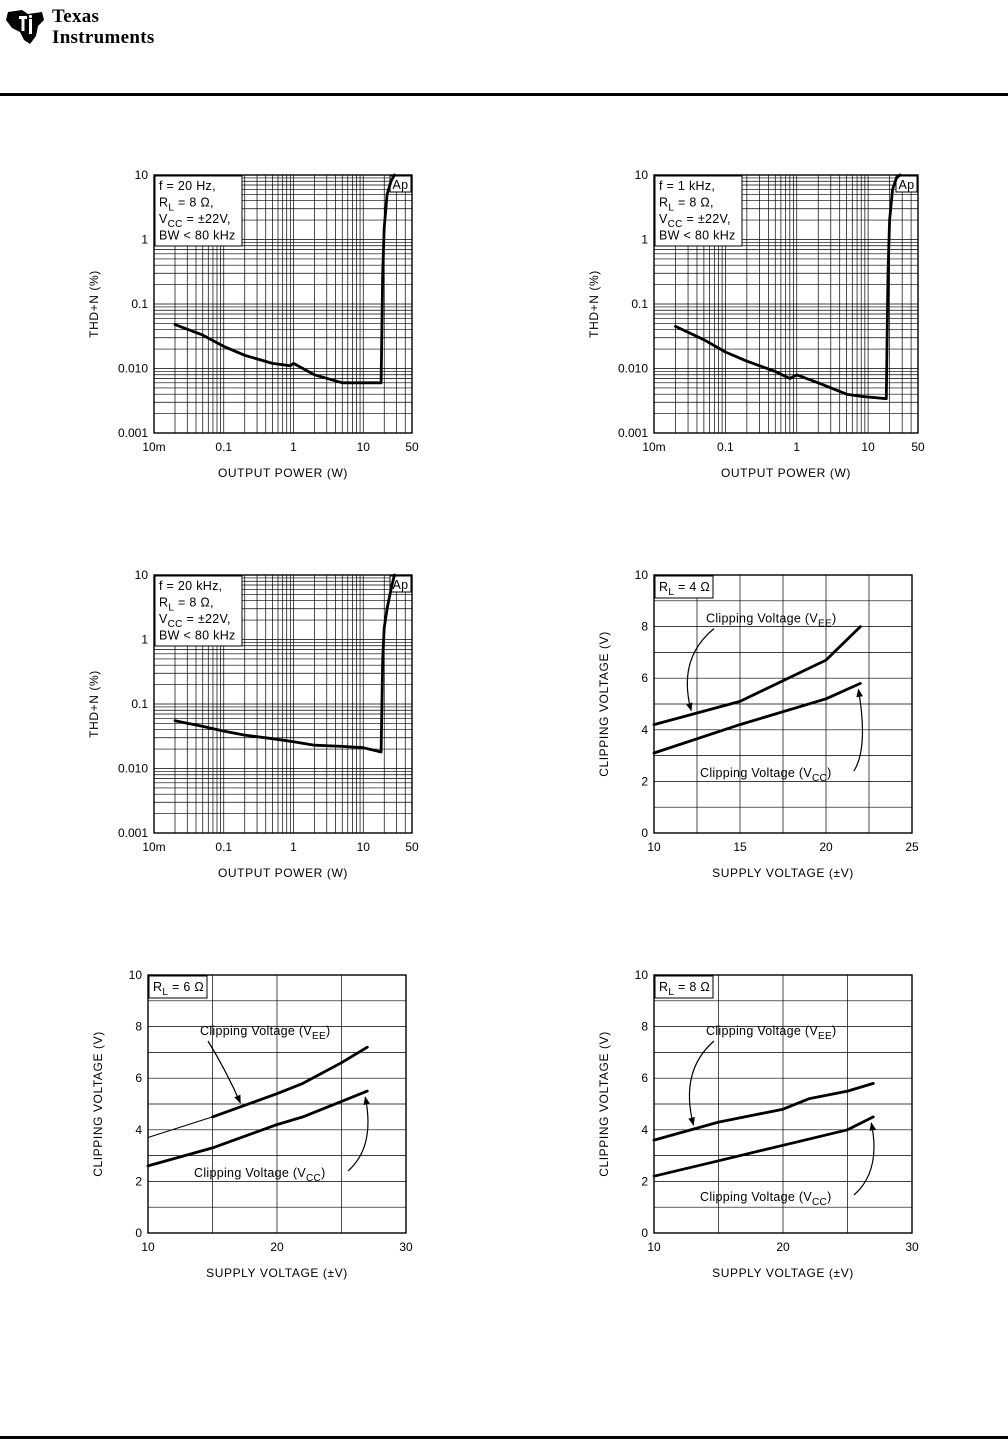 The height and width of the screenshot is (1440, 1008). Describe the element at coordinates (740, 847) in the screenshot. I see `x-tick-label: 15` at that location.